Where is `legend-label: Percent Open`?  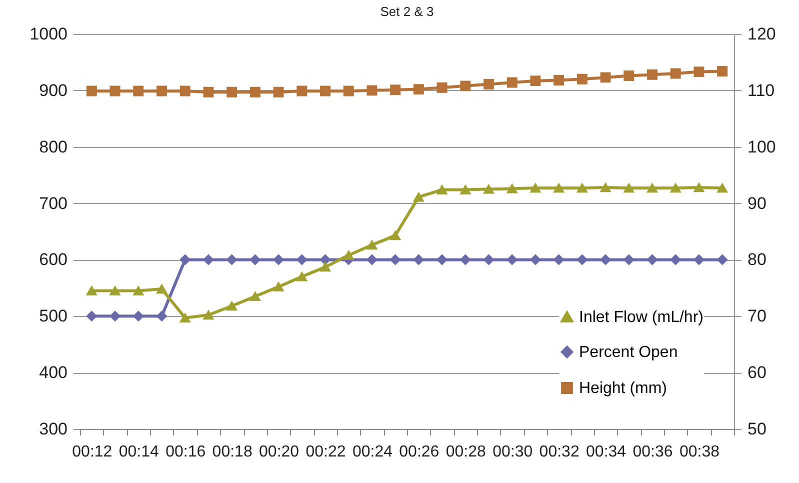 legend-label: Percent Open is located at coordinates (628, 352).